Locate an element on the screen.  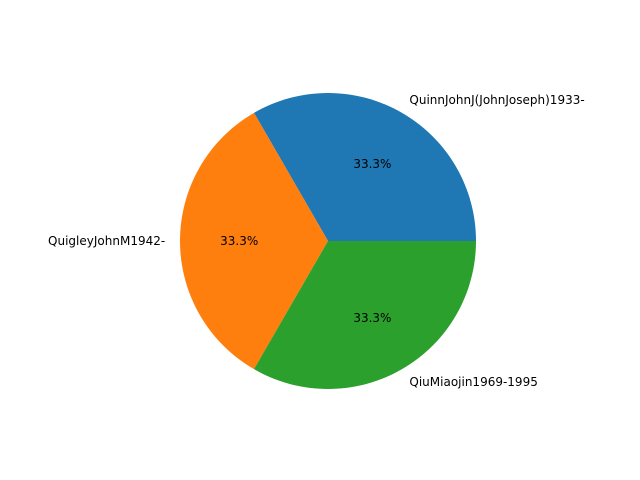
pie-slice-2-category-label: QuigleyJohnM1942- is located at coordinates (106, 241).